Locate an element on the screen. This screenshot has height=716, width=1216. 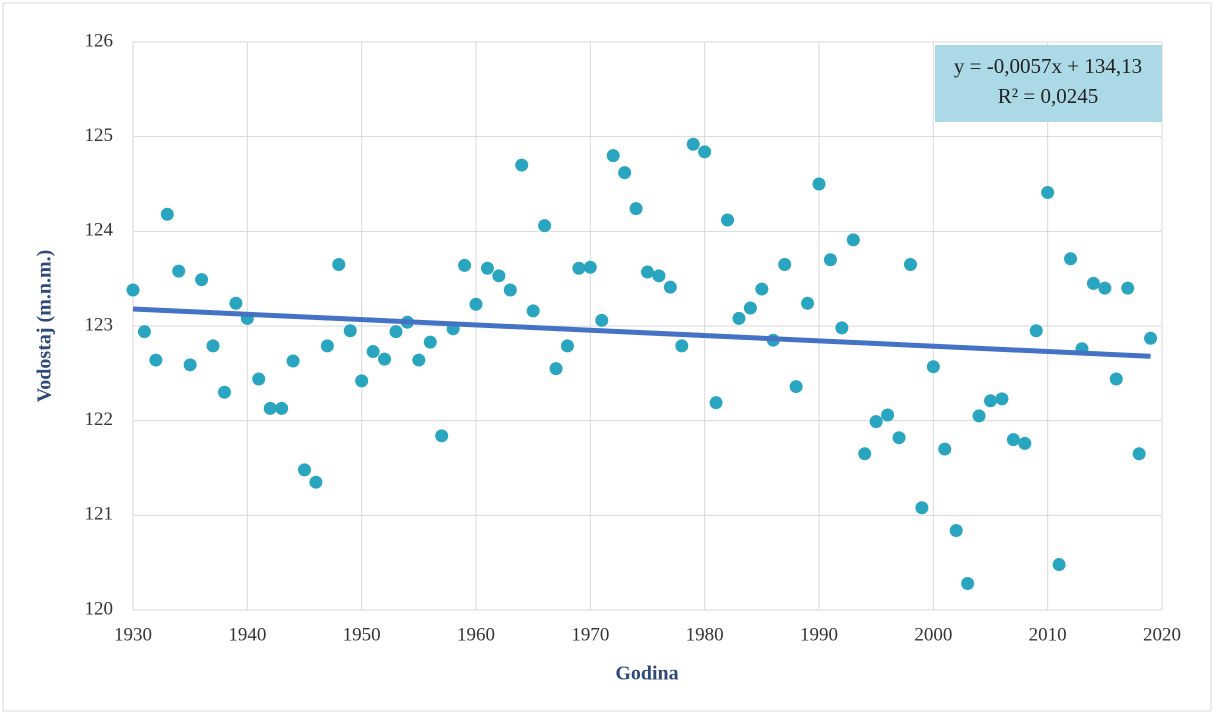
x-tick-label: 1940 is located at coordinates (247, 634).